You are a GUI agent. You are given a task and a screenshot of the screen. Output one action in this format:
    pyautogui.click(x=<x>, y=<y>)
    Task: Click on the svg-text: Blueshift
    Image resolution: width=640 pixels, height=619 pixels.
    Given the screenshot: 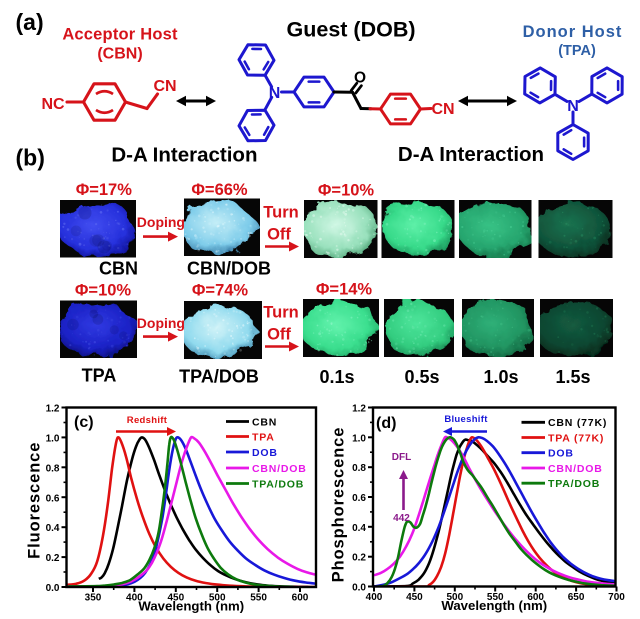 What is the action you would take?
    pyautogui.click(x=466, y=419)
    